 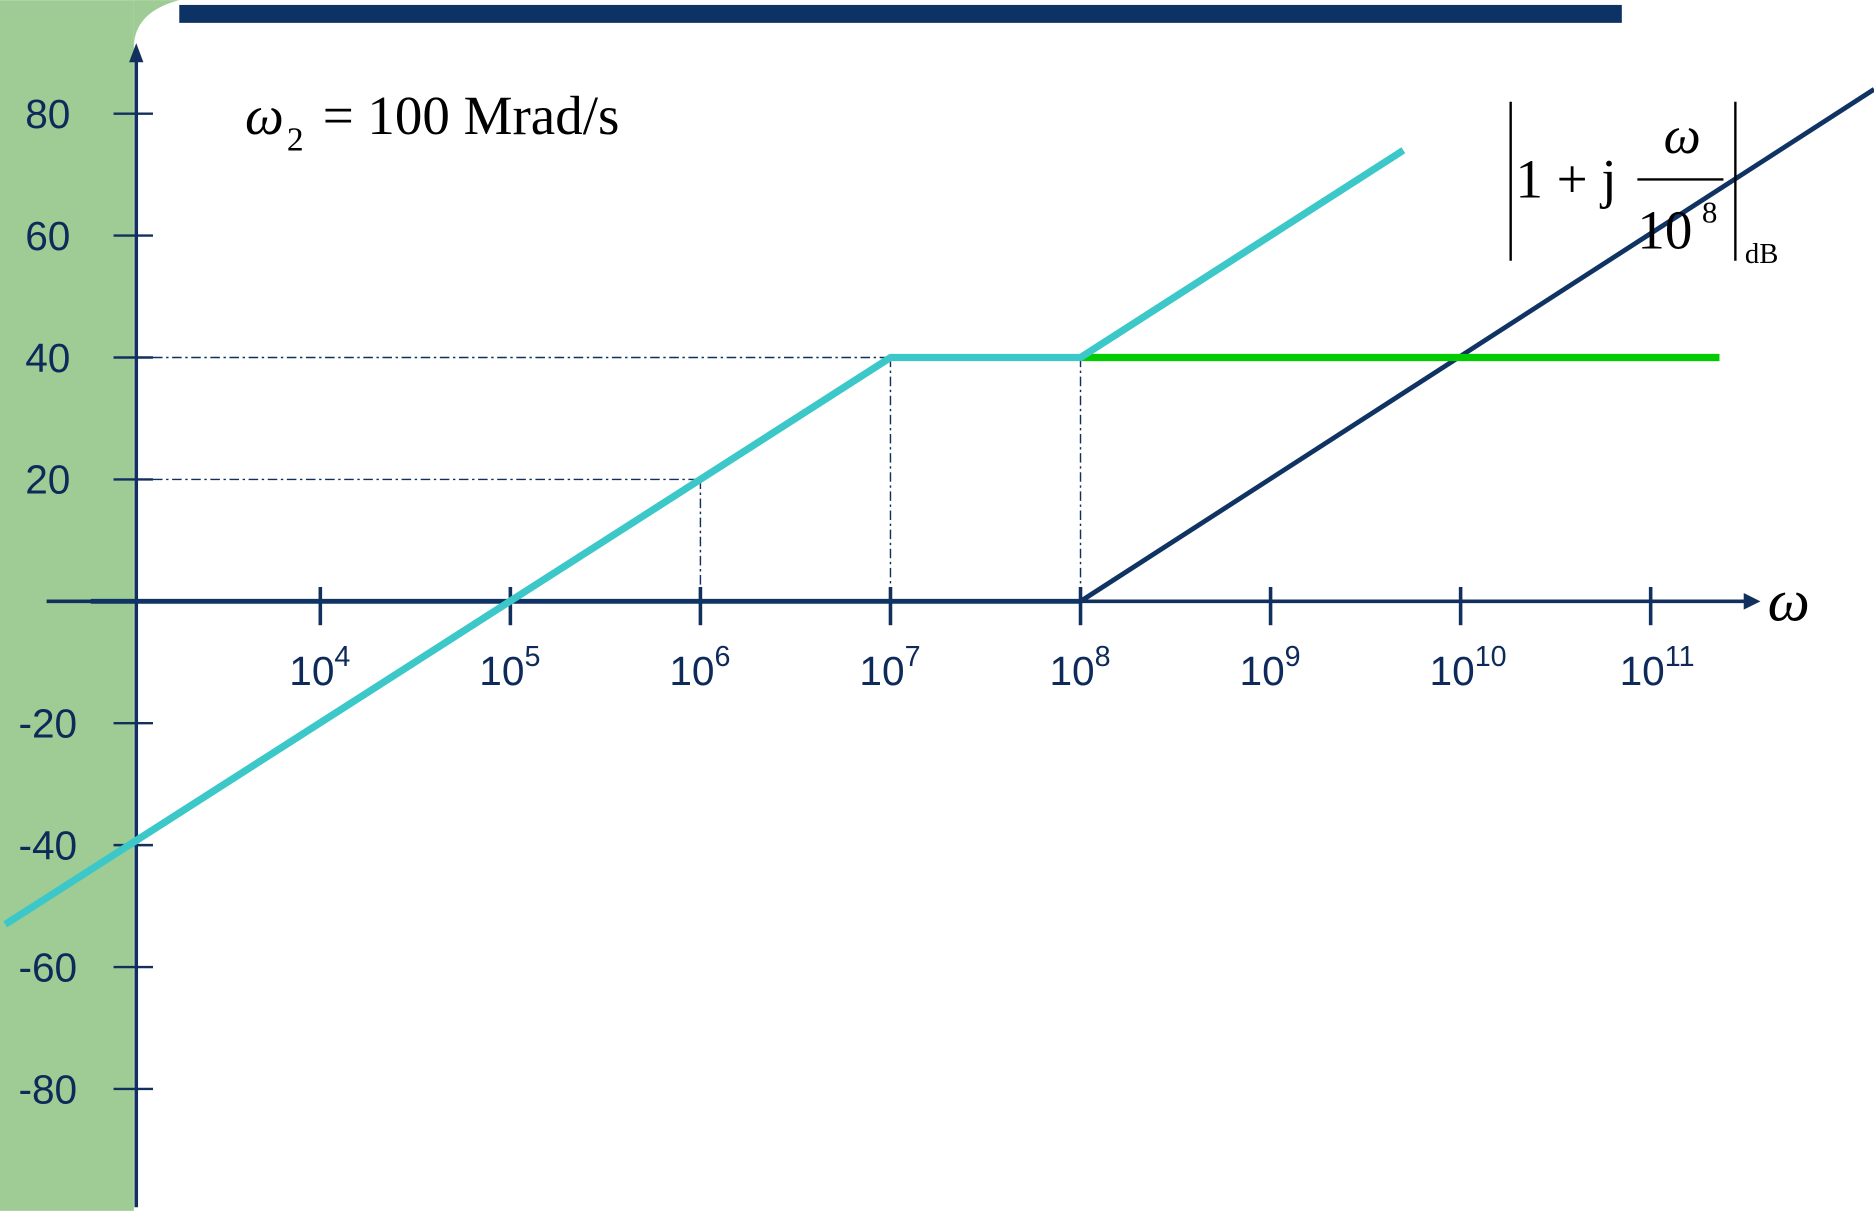 I want to click on y-tick-label: -20, so click(x=47, y=724).